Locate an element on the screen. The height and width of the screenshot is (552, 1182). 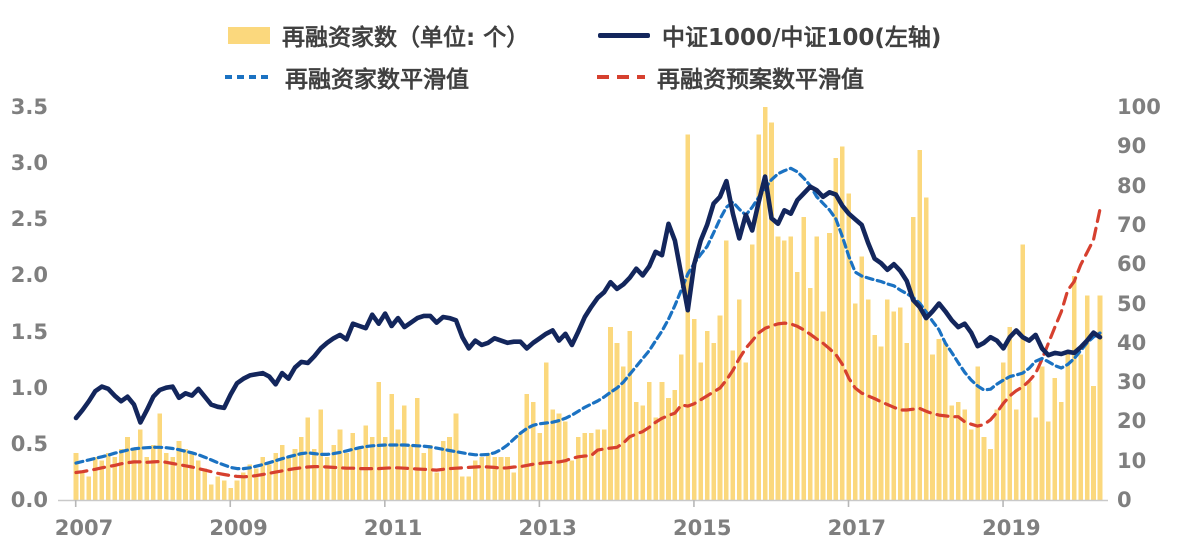
right-axis-tick-label: 40 is located at coordinates (1132, 342).